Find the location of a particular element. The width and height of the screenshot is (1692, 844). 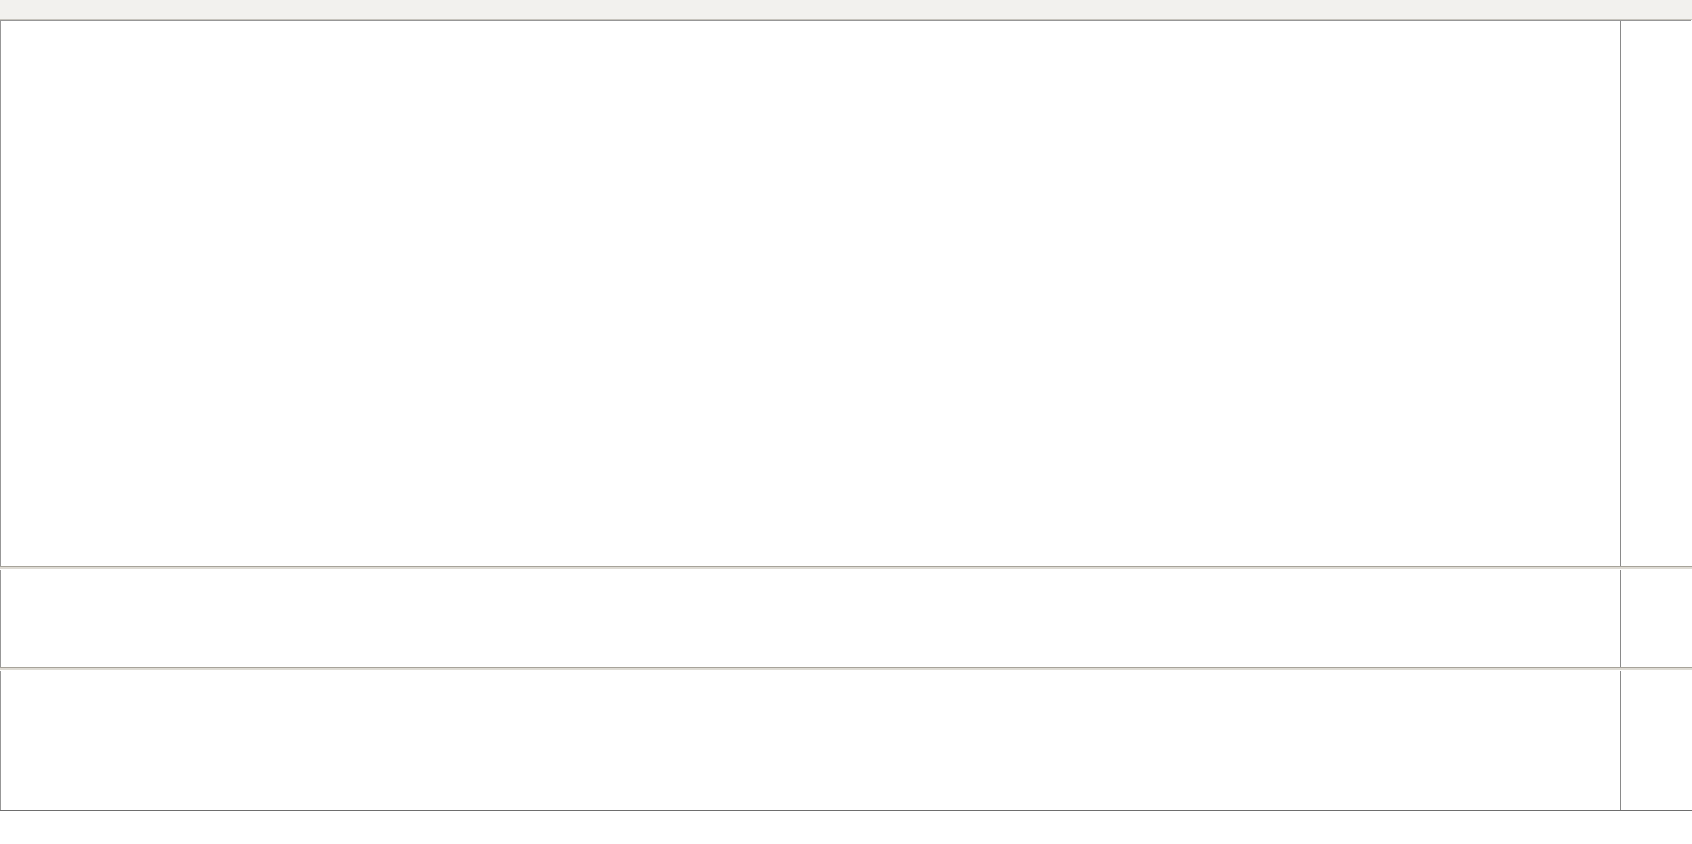

macd-canvas is located at coordinates (810, 618).